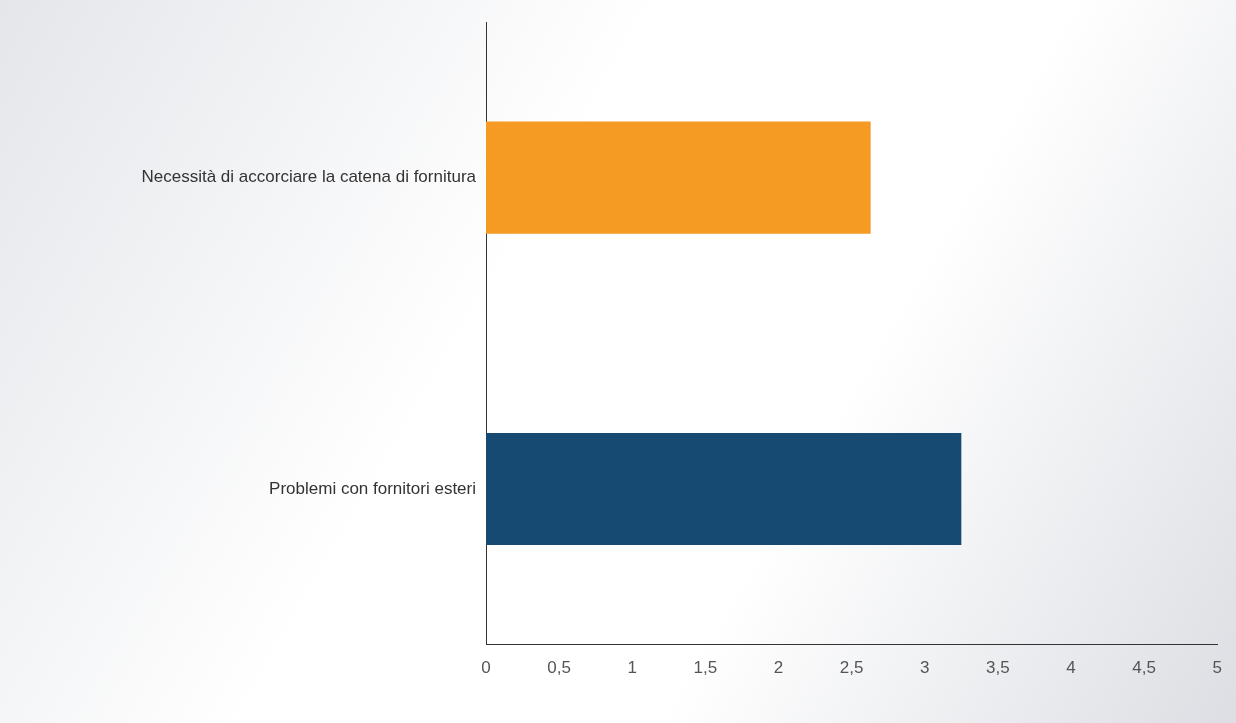 The width and height of the screenshot is (1236, 723). Describe the element at coordinates (1071, 668) in the screenshot. I see `x-tick-label: 4` at that location.